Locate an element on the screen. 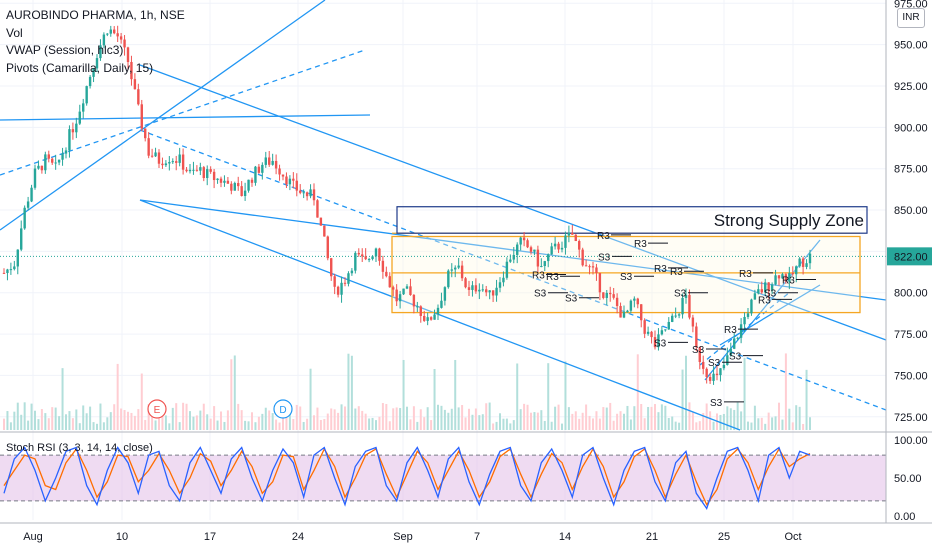 The height and width of the screenshot is (550, 932). supply-zone-label: Strong Supply Zone is located at coordinates (789, 220).